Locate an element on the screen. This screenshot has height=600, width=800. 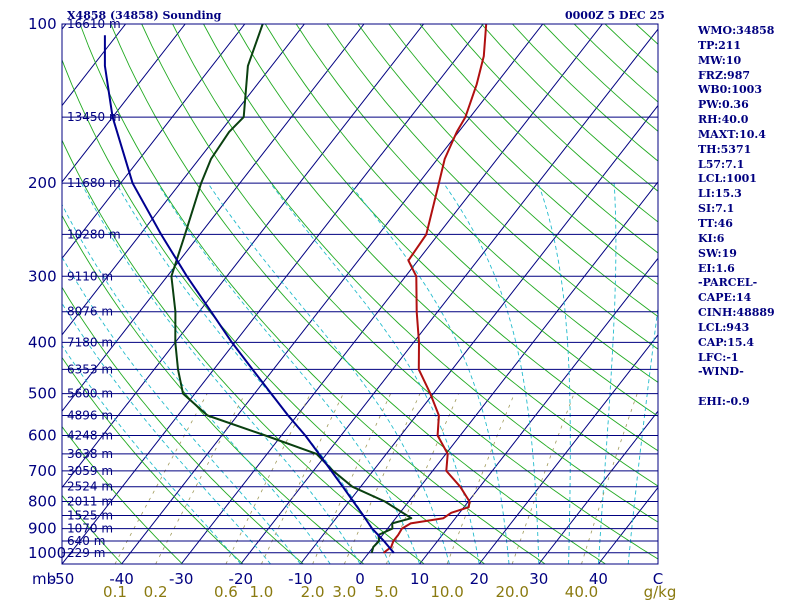
temperature-tick-label: -30 is located at coordinates (181, 579).